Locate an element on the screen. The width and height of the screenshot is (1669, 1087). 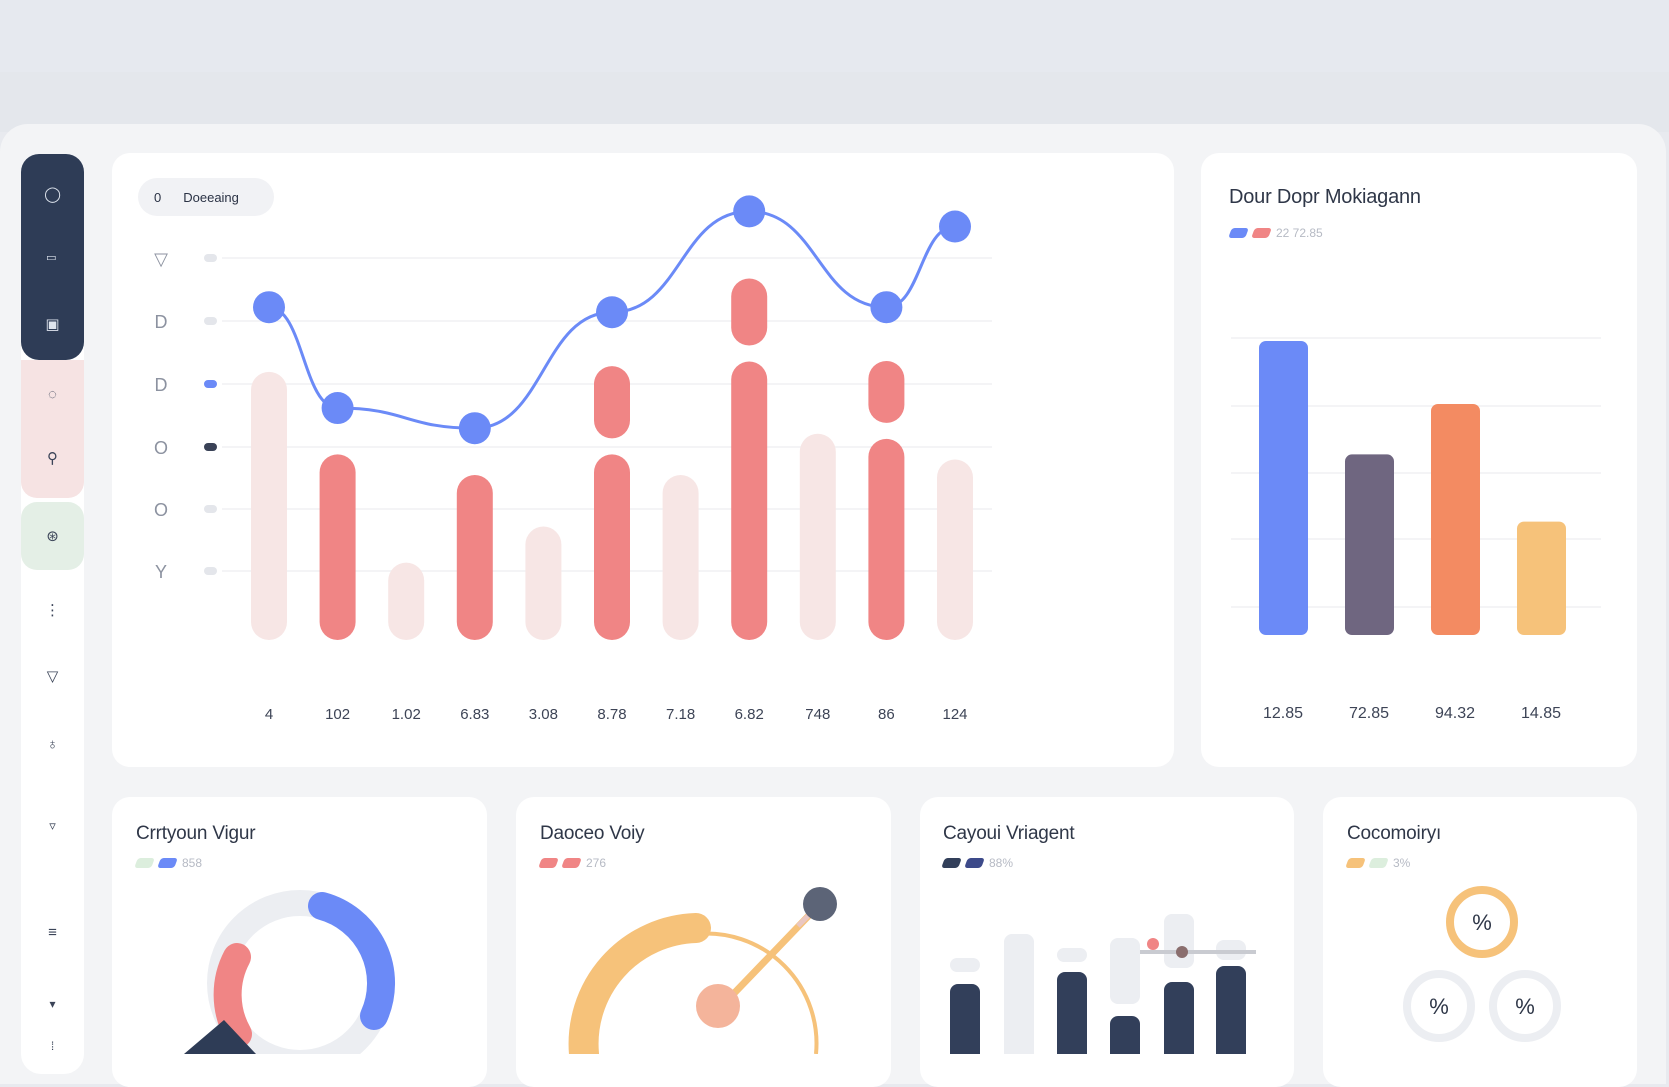
mini-range-marker-coral is located at coordinates (1153, 944).